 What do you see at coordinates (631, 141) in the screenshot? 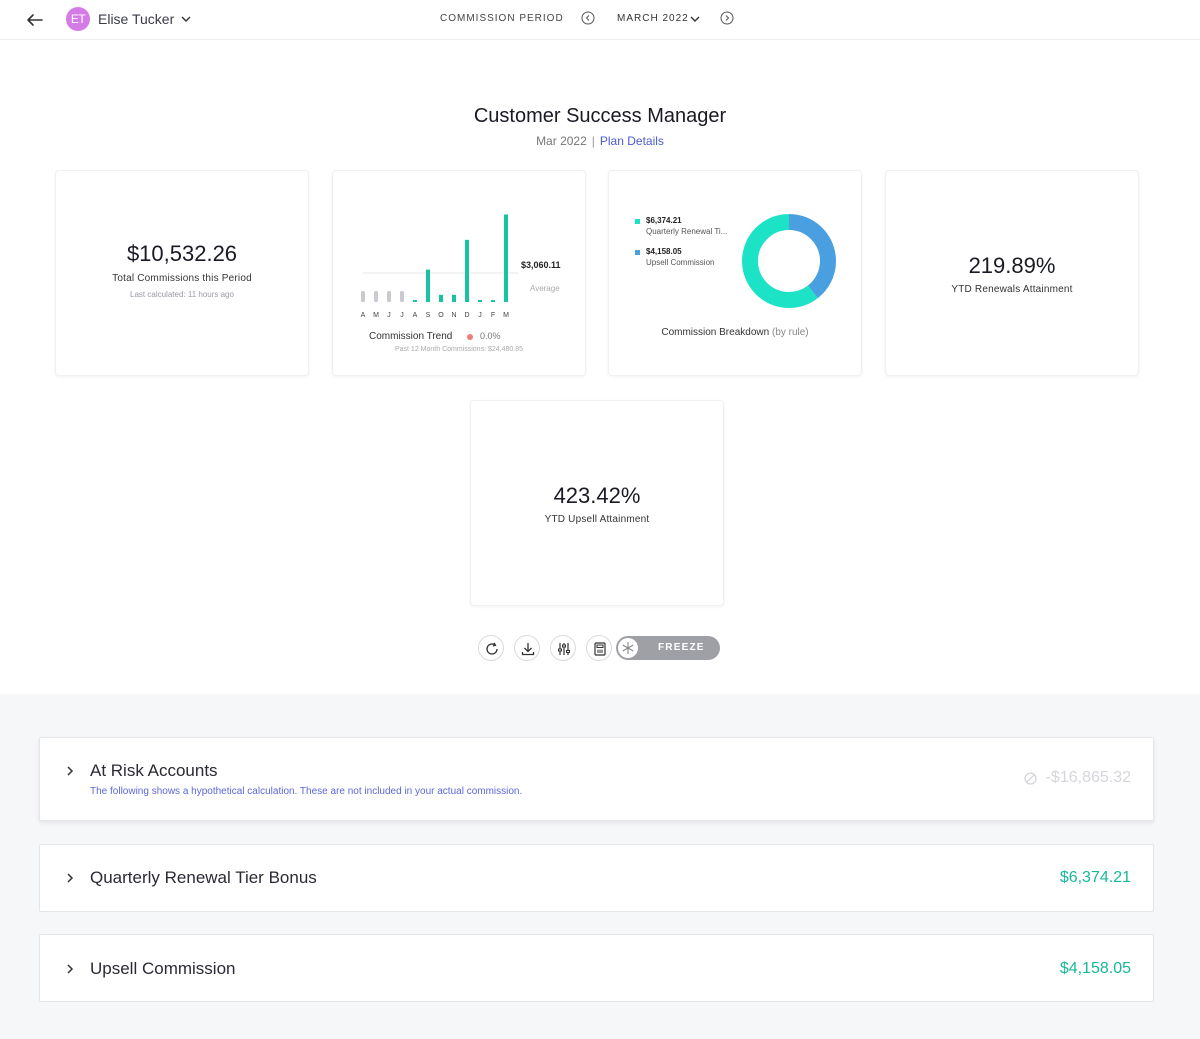
I see `plan-details-link: Plan Details` at bounding box center [631, 141].